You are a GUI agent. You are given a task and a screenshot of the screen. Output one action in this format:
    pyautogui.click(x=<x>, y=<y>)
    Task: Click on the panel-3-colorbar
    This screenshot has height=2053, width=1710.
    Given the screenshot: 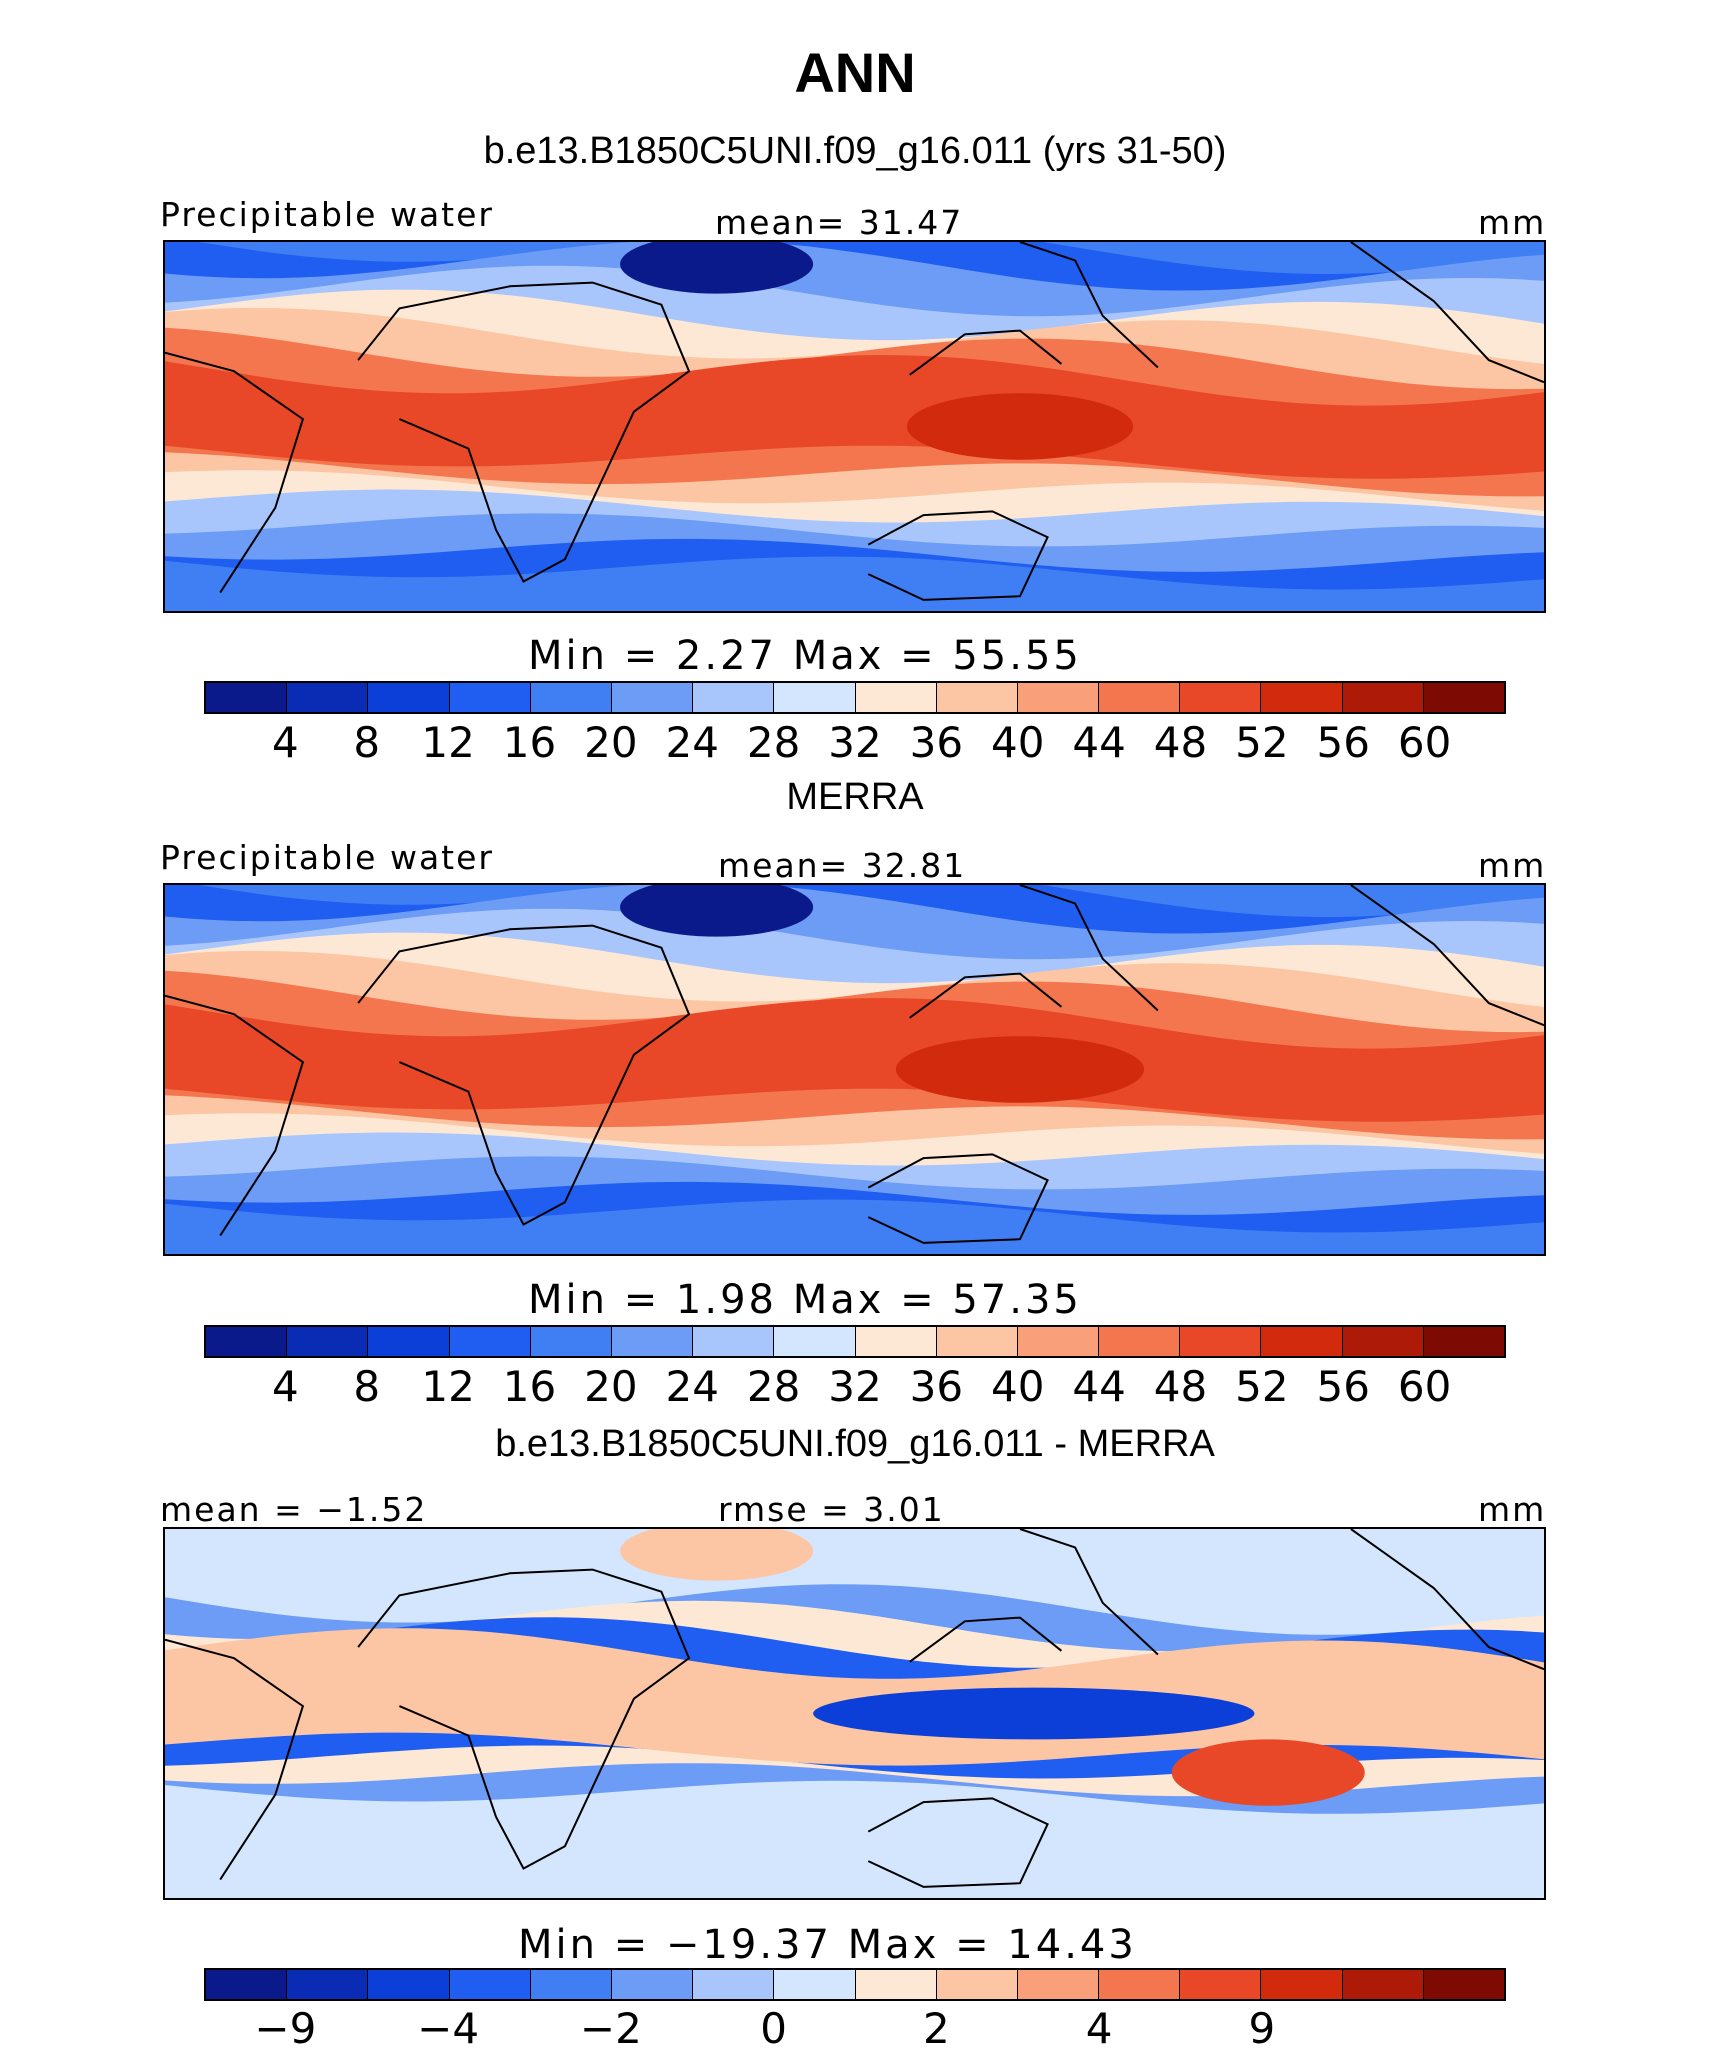 What is the action you would take?
    pyautogui.click(x=855, y=1984)
    